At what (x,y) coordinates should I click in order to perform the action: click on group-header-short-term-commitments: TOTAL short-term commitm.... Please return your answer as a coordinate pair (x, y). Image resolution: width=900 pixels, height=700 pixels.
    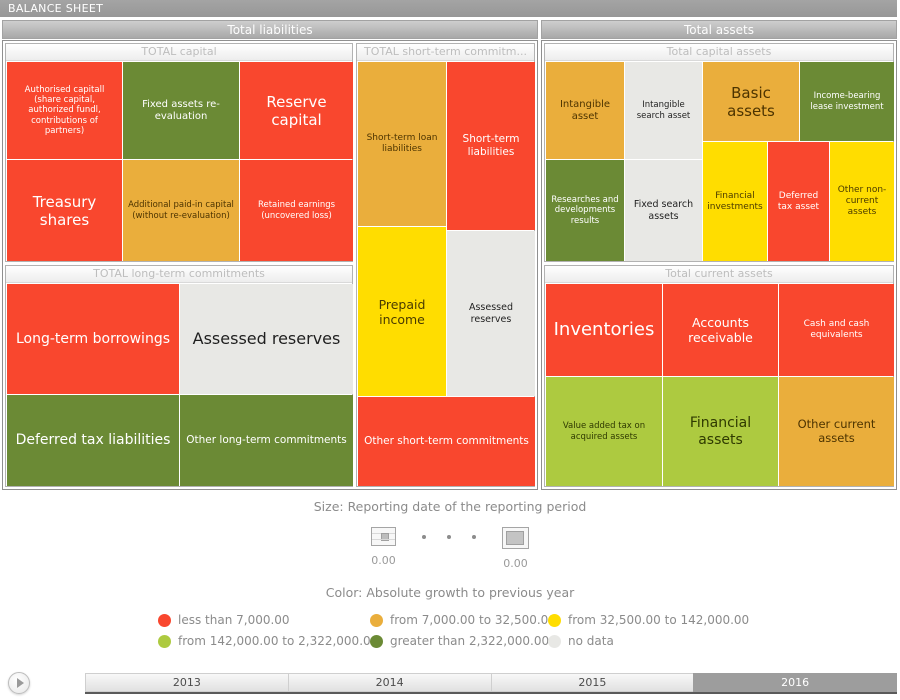
    Looking at the image, I should click on (445, 52).